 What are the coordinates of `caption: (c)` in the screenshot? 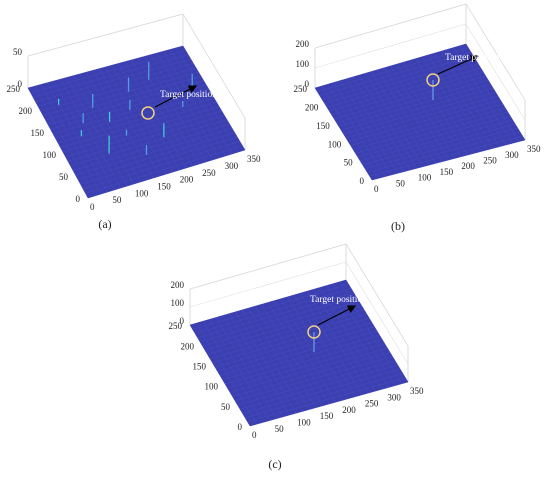 It's located at (274, 464).